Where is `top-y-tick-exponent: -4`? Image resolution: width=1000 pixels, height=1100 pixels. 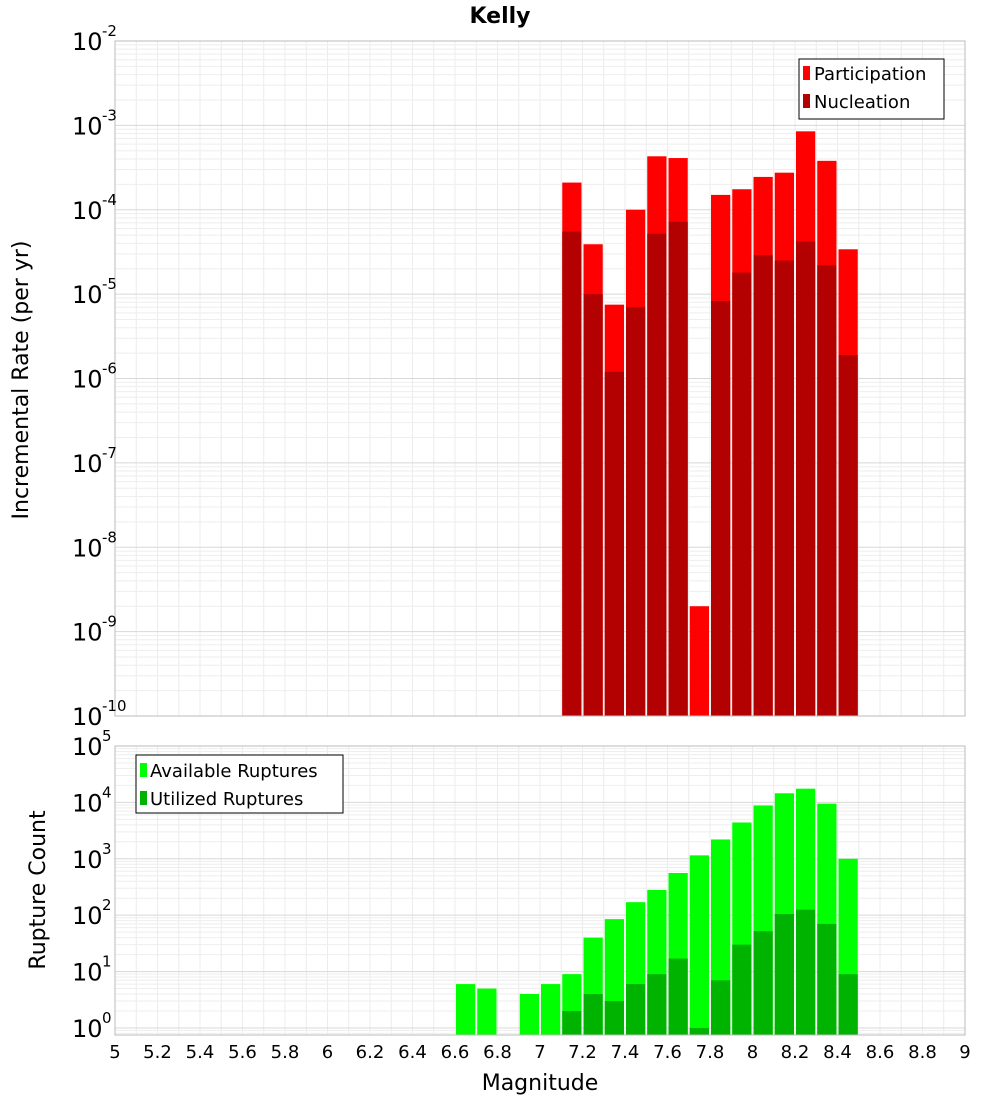
top-y-tick-exponent: -4 is located at coordinates (109, 200).